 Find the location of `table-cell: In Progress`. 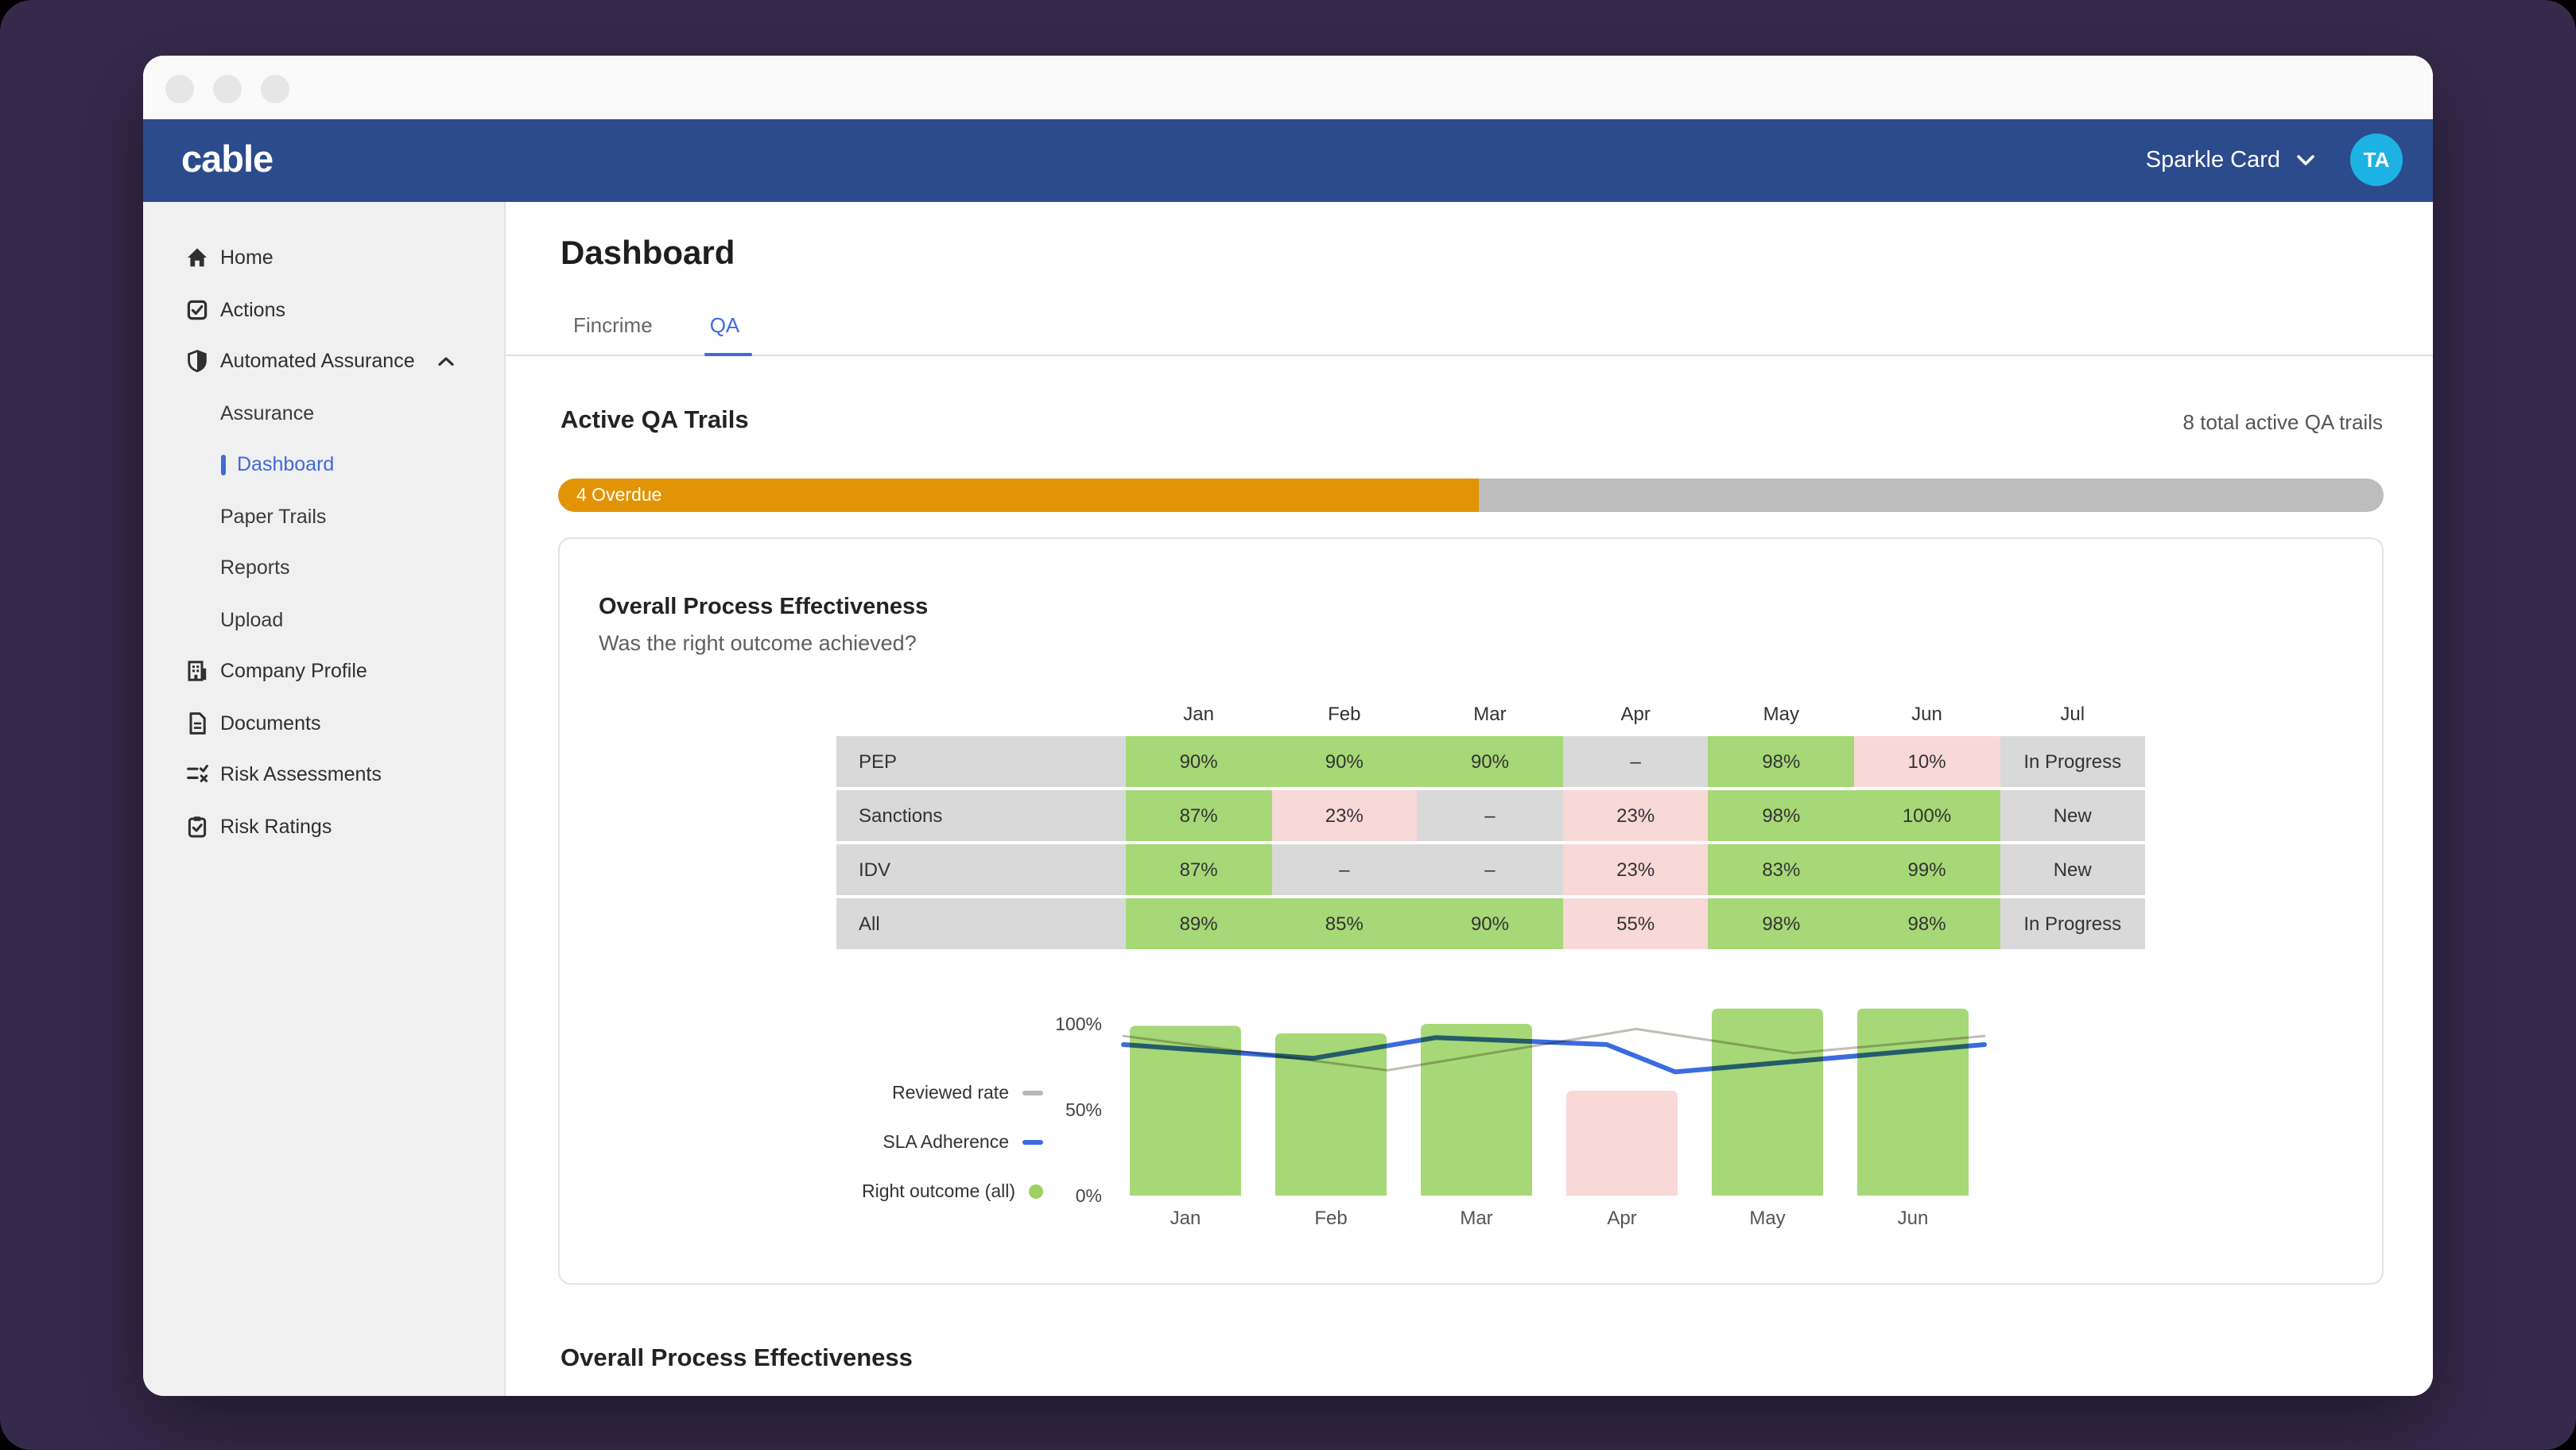

table-cell: In Progress is located at coordinates (2073, 923).